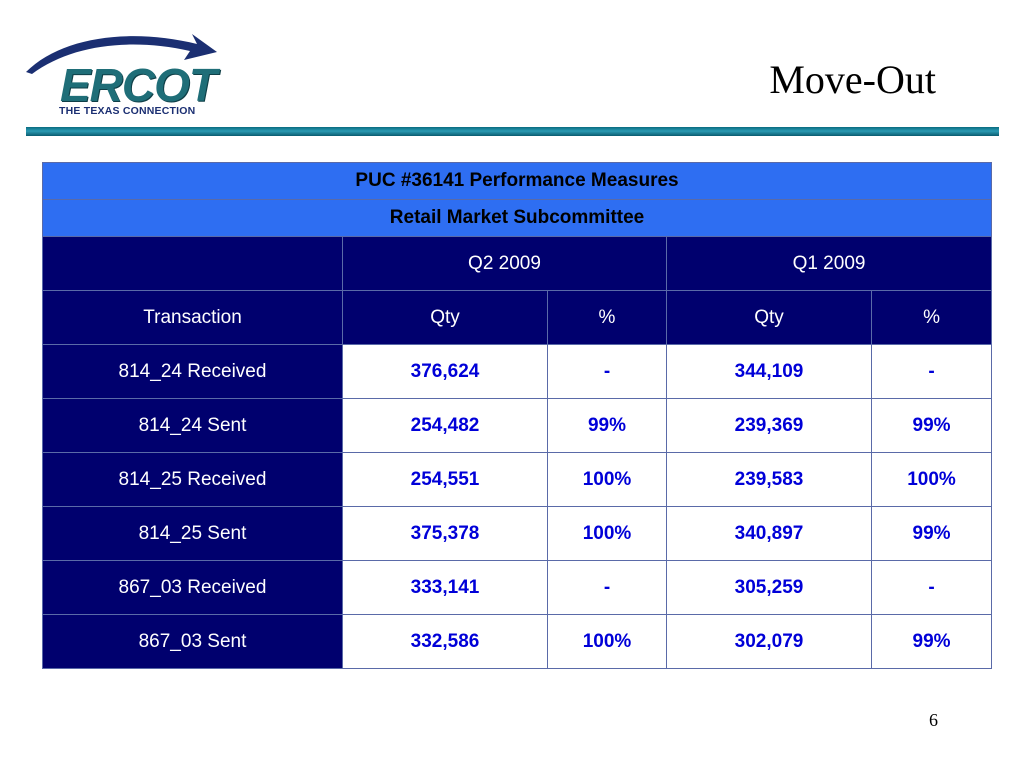  I want to click on period-q2-header: Q2 2009, so click(504, 263).